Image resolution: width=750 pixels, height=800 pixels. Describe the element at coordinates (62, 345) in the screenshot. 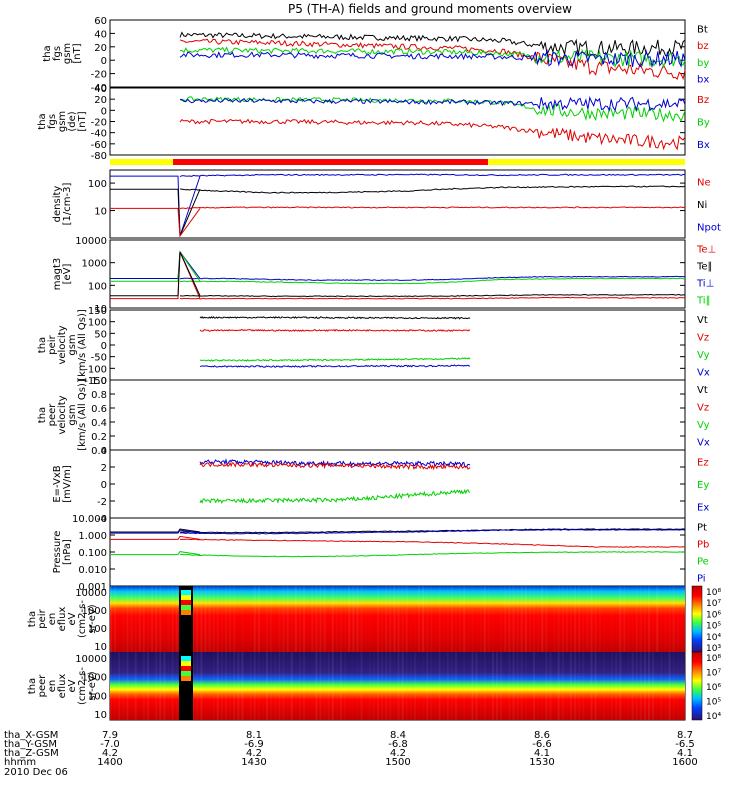

I see `panel-ylabel: thapeirvelocitygsm[km/s (All Qs)]` at that location.